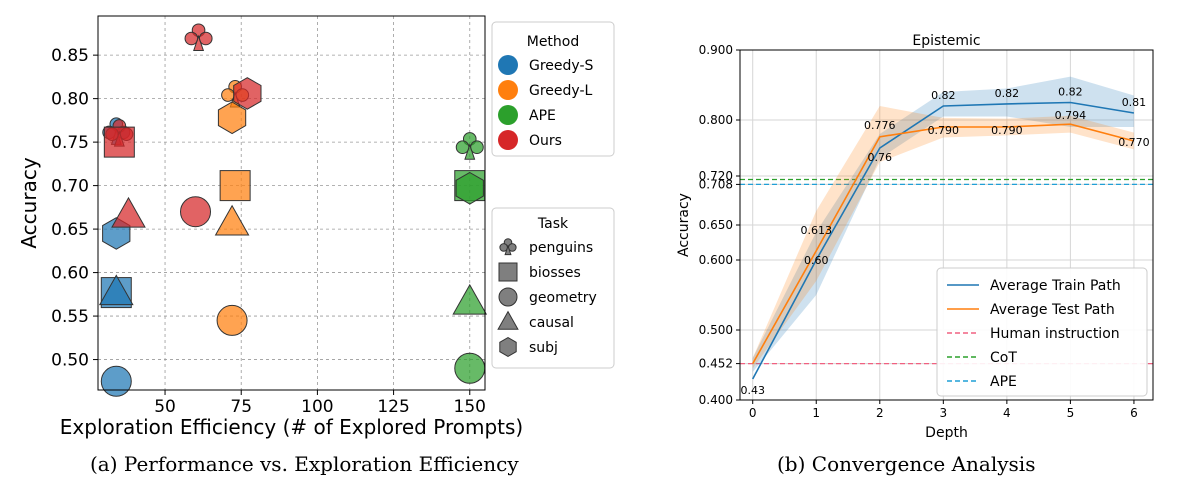 This screenshot has height=491, width=1188. What do you see at coordinates (1003, 358) in the screenshot?
I see `legend-label: CoT` at bounding box center [1003, 358].